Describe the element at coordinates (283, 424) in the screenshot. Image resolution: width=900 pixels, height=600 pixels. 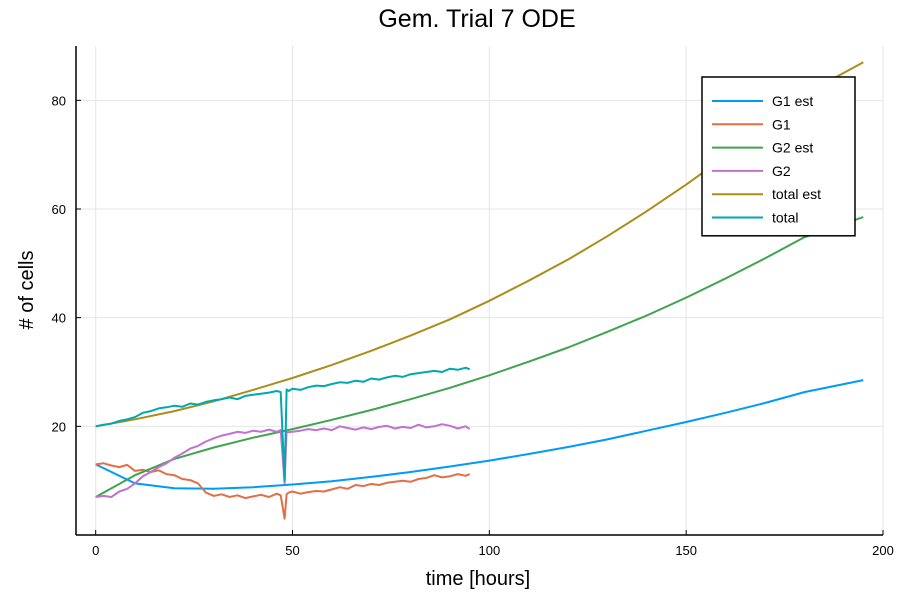
I see `series-line-total` at that location.